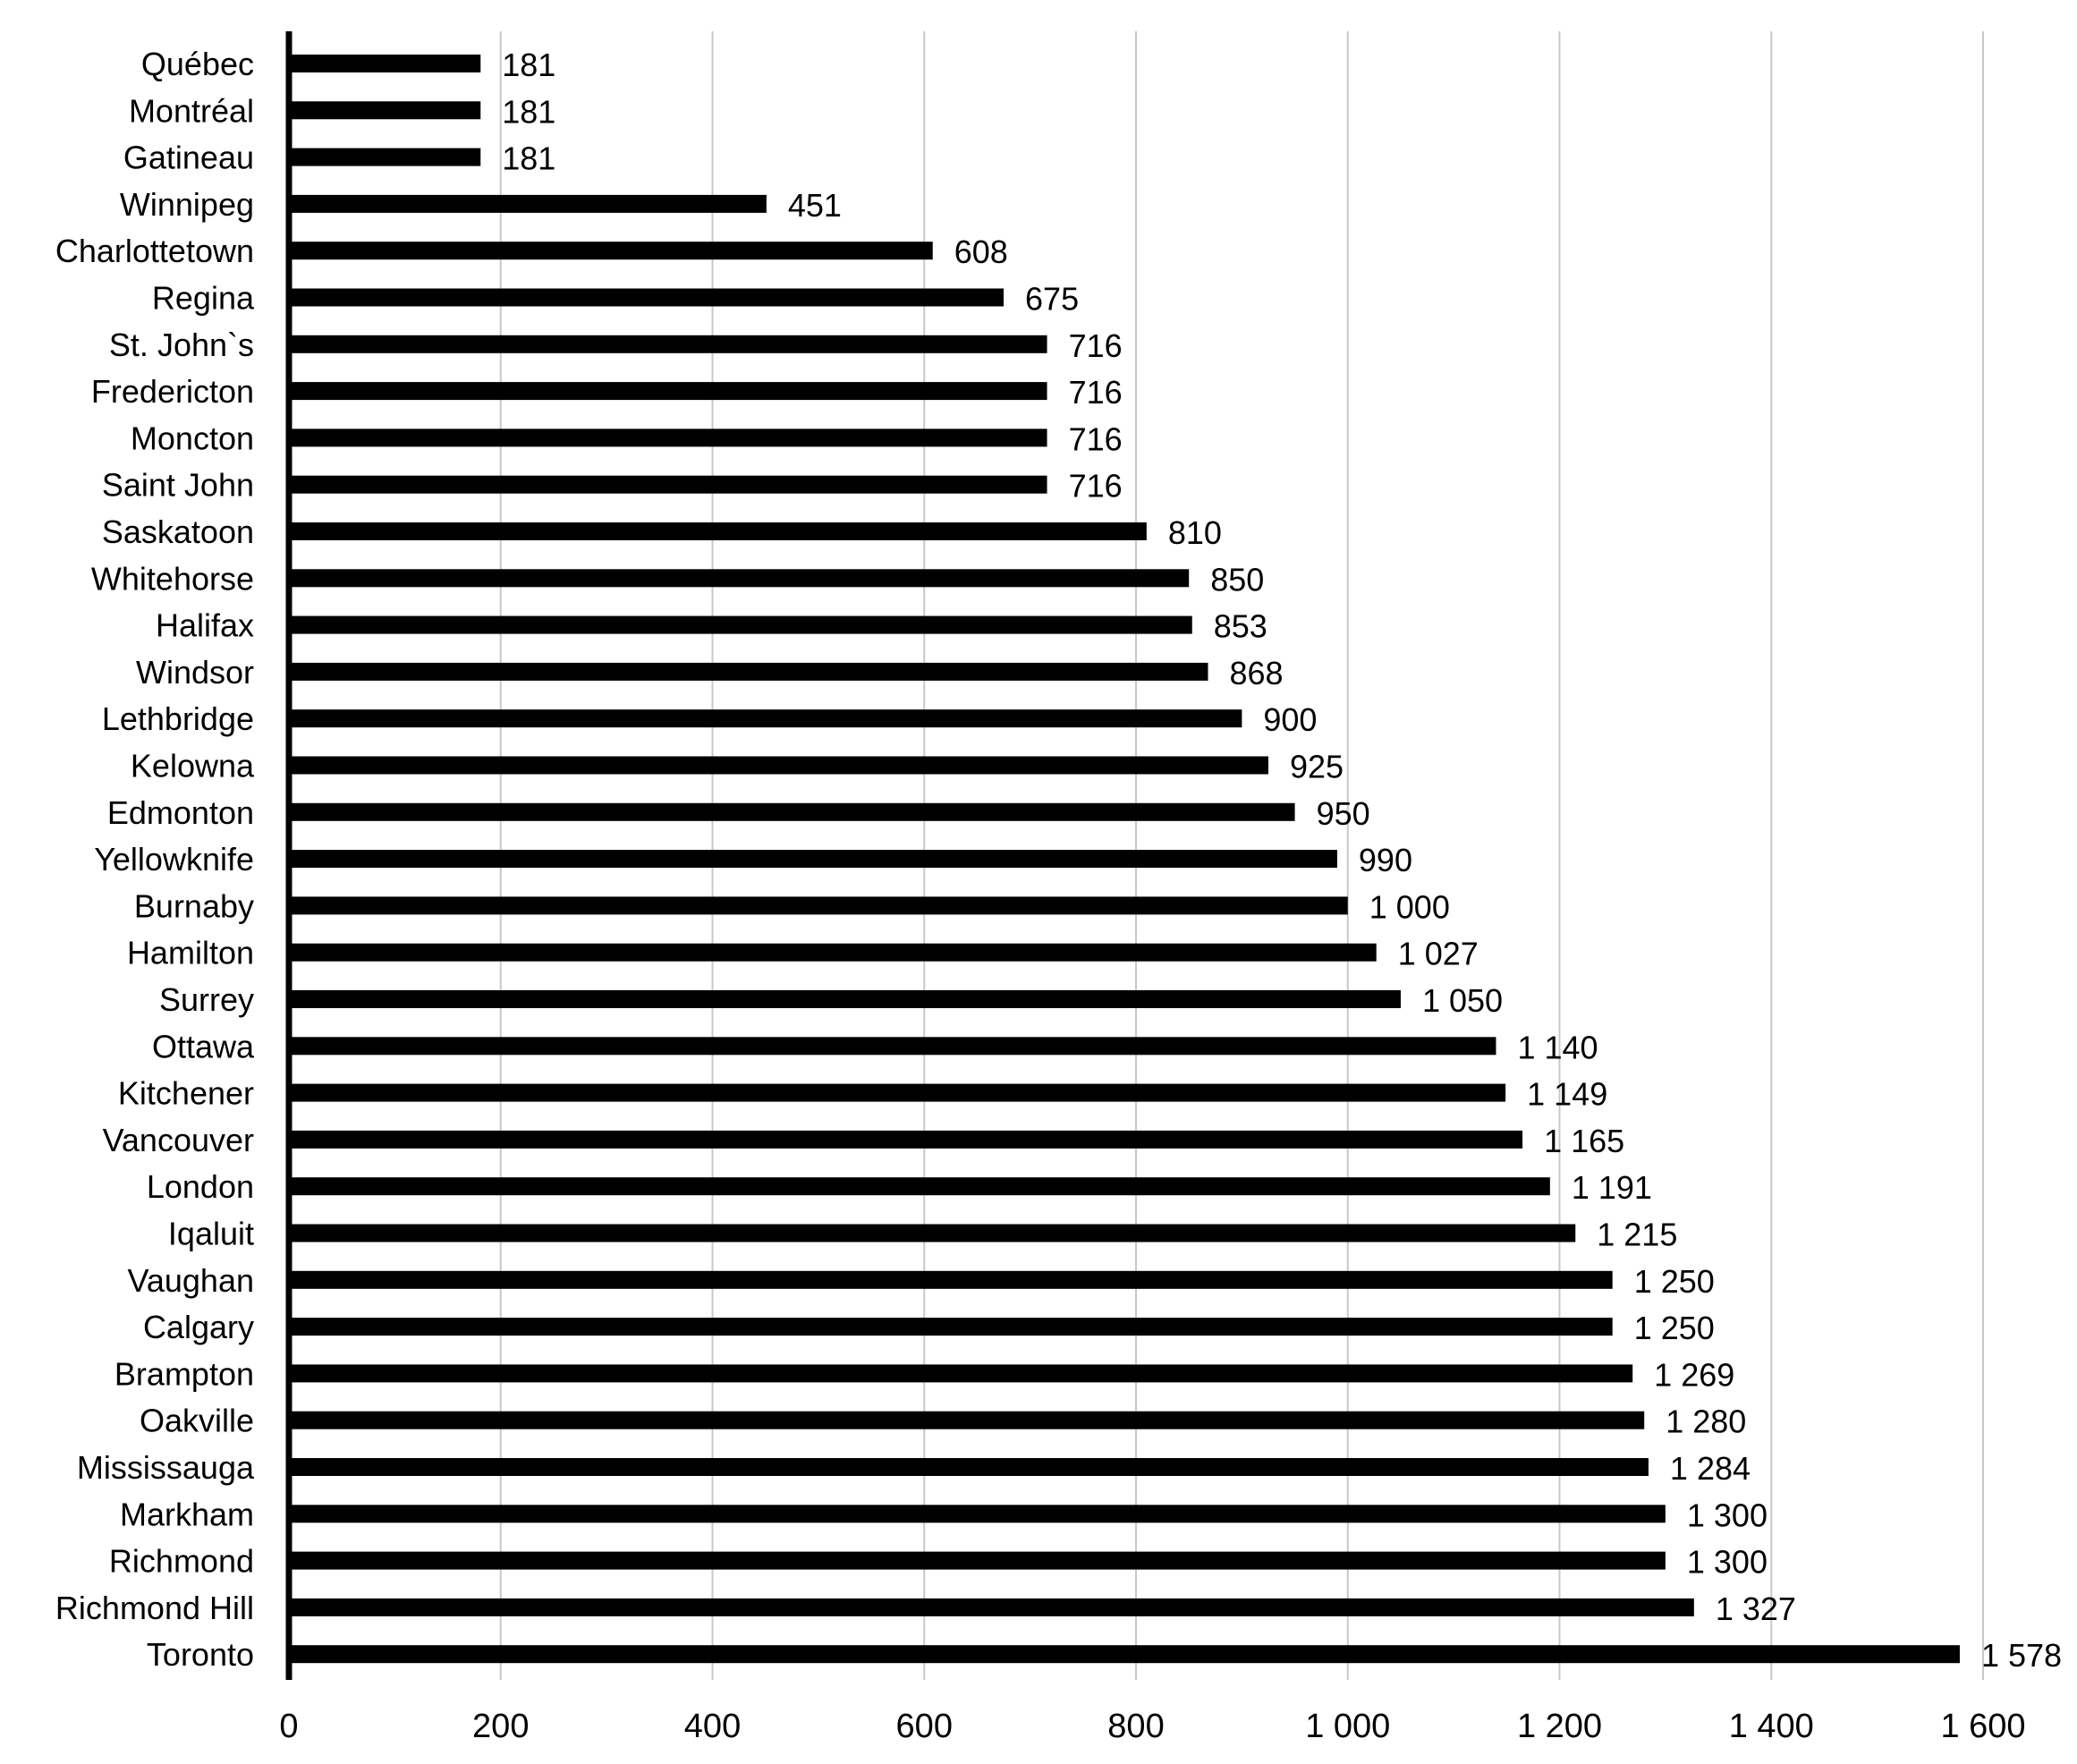  I want to click on data-label: 1 269, so click(1694, 1374).